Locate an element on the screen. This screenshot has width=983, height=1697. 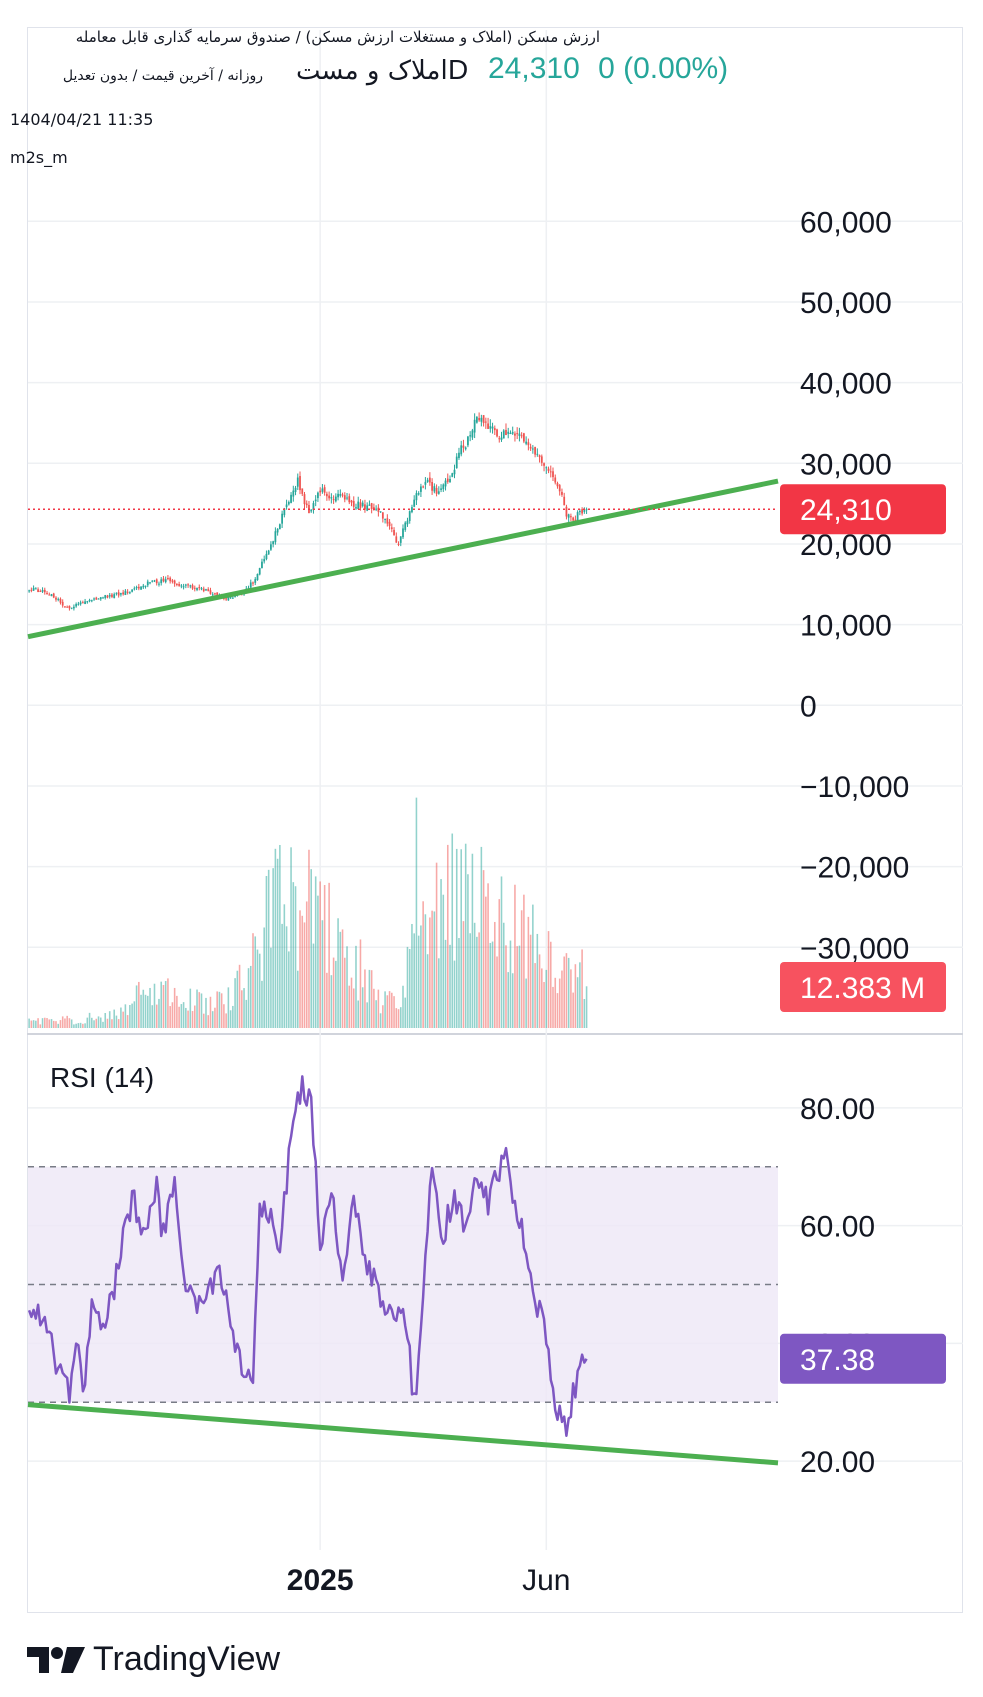
tradingview-brand: TradingView is located at coordinates (187, 1659).